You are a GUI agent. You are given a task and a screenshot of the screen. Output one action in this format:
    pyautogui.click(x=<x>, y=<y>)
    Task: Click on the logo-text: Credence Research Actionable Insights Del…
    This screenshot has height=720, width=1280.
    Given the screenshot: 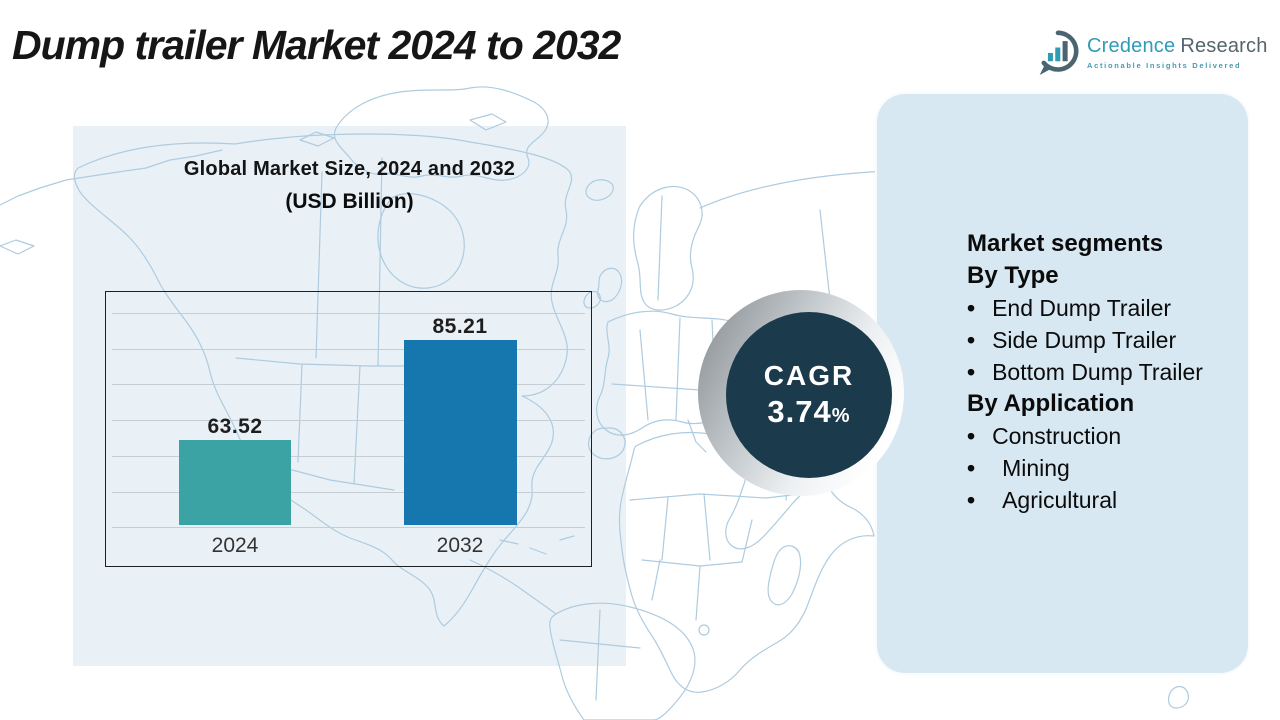 What is the action you would take?
    pyautogui.click(x=1177, y=50)
    